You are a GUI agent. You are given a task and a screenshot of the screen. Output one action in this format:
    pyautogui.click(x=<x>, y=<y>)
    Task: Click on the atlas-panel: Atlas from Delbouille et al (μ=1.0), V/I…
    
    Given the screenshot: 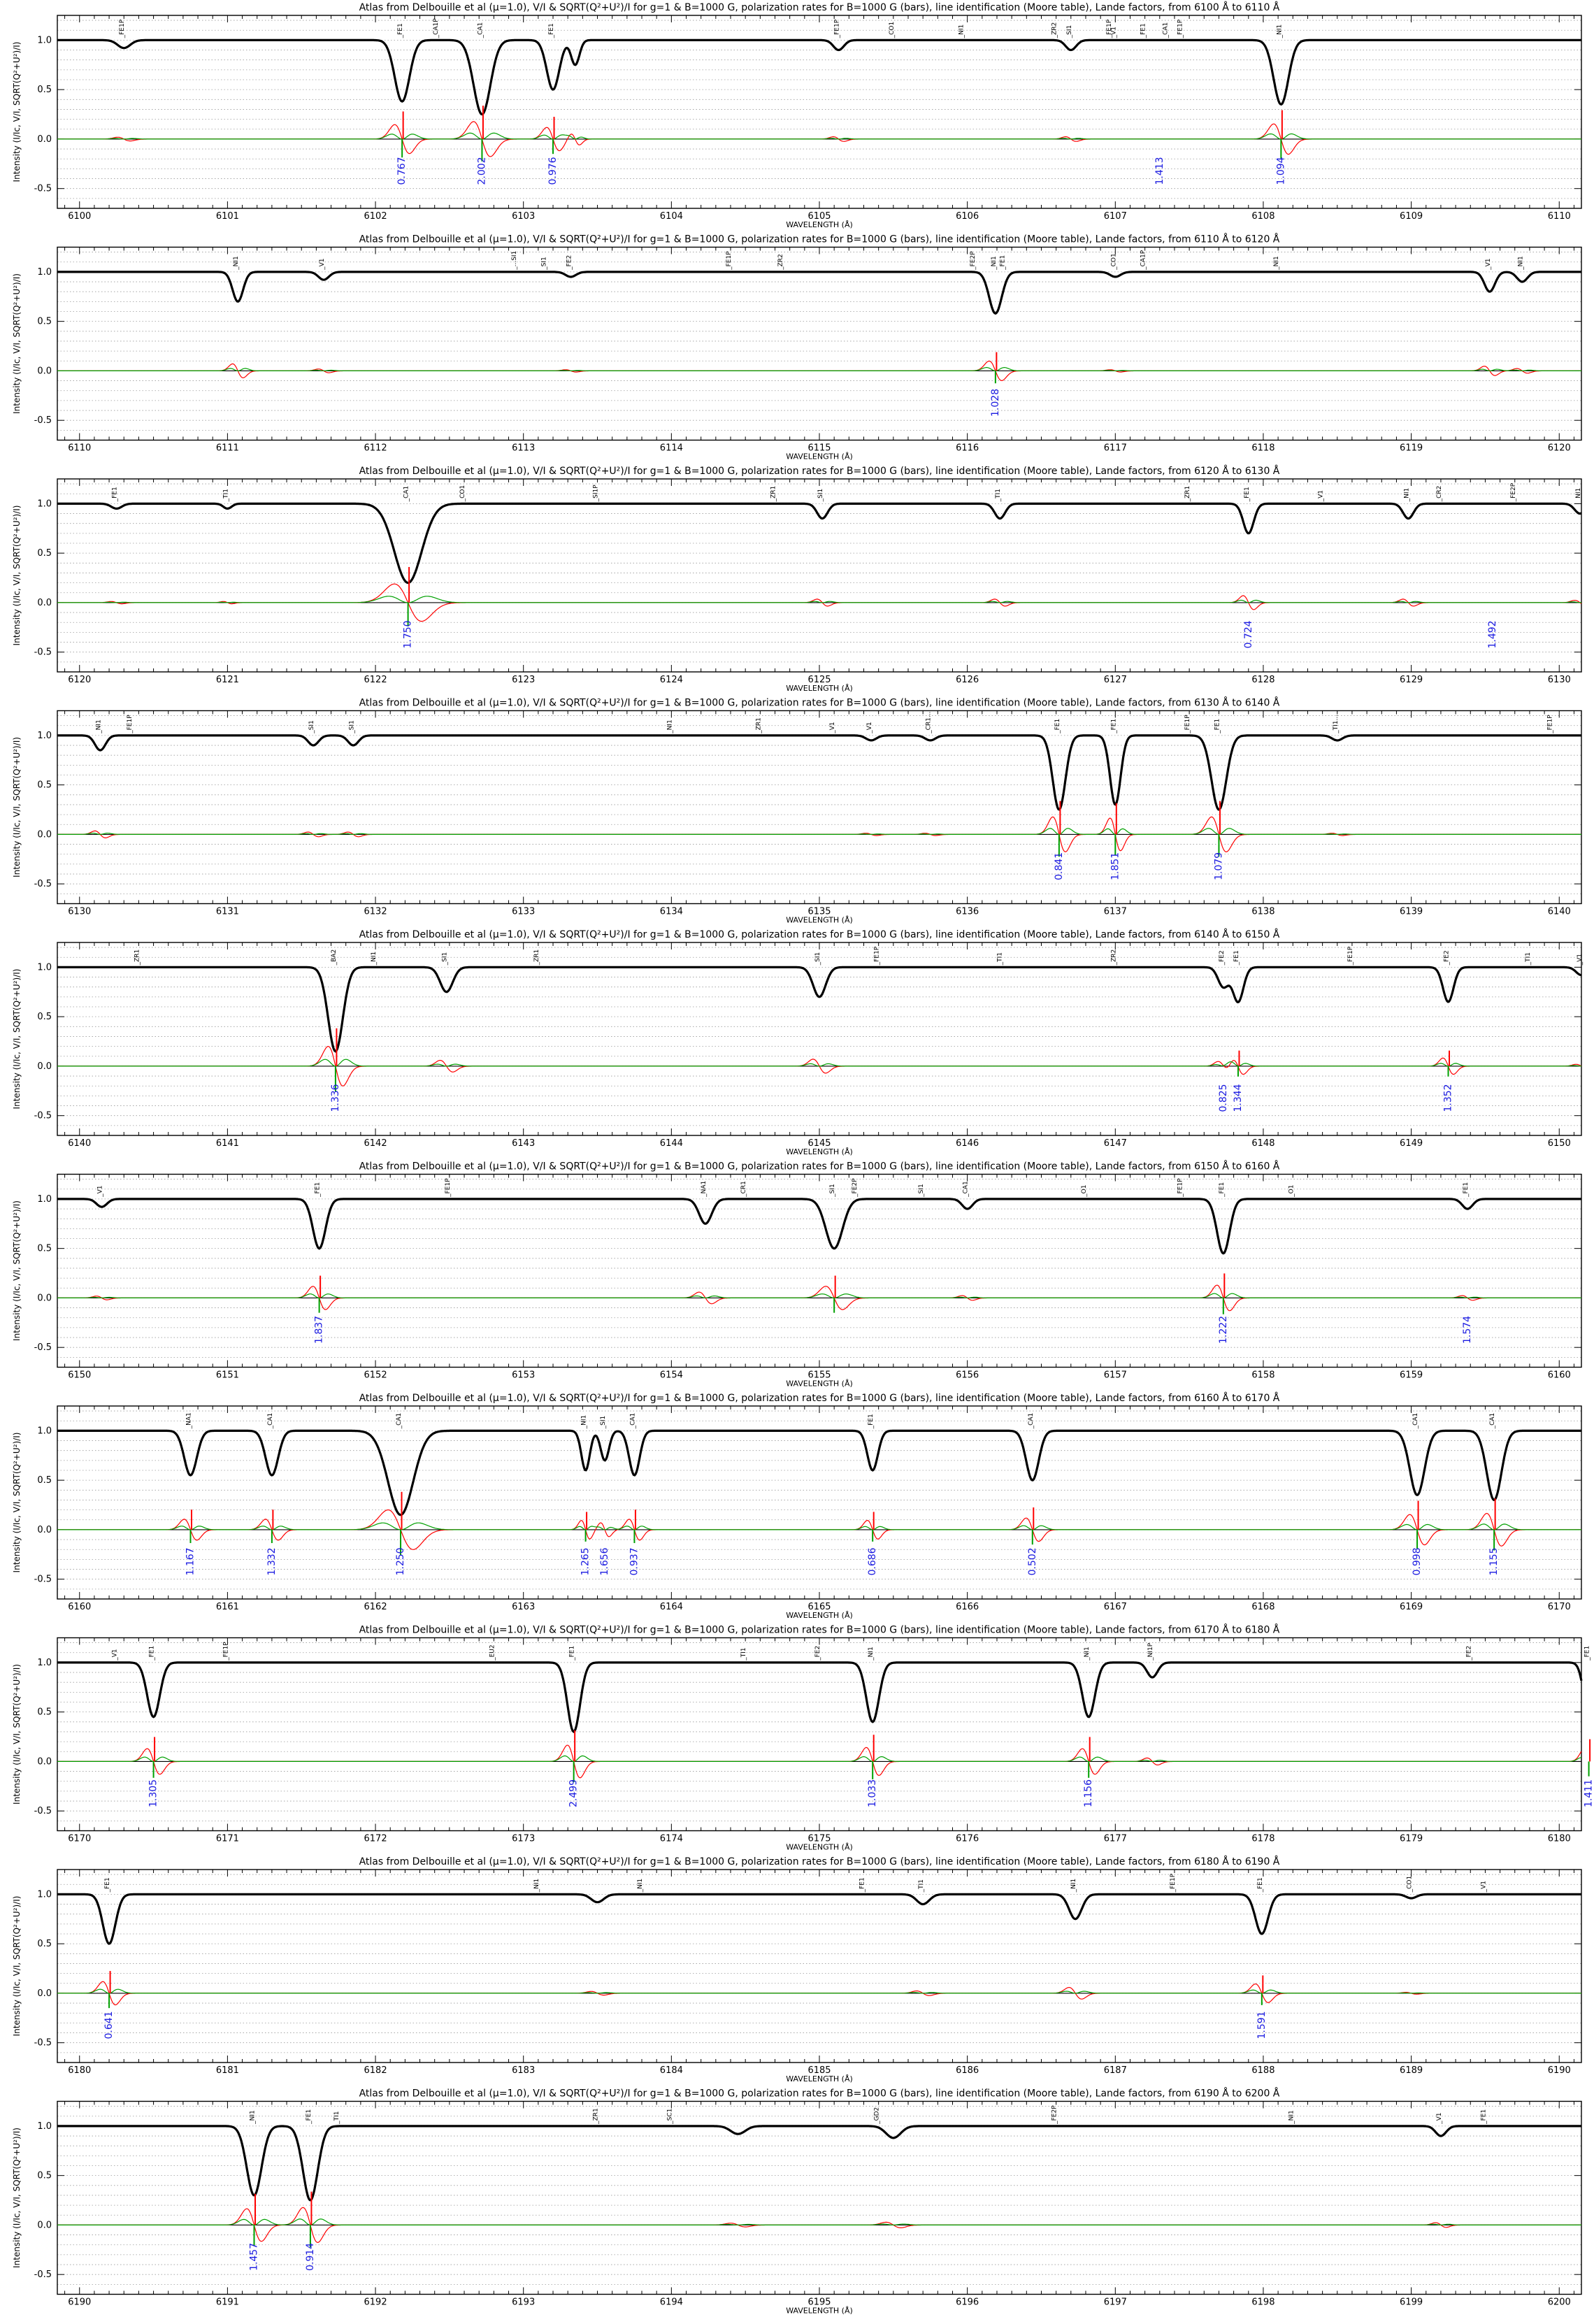 What is the action you would take?
    pyautogui.click(x=797, y=1969)
    